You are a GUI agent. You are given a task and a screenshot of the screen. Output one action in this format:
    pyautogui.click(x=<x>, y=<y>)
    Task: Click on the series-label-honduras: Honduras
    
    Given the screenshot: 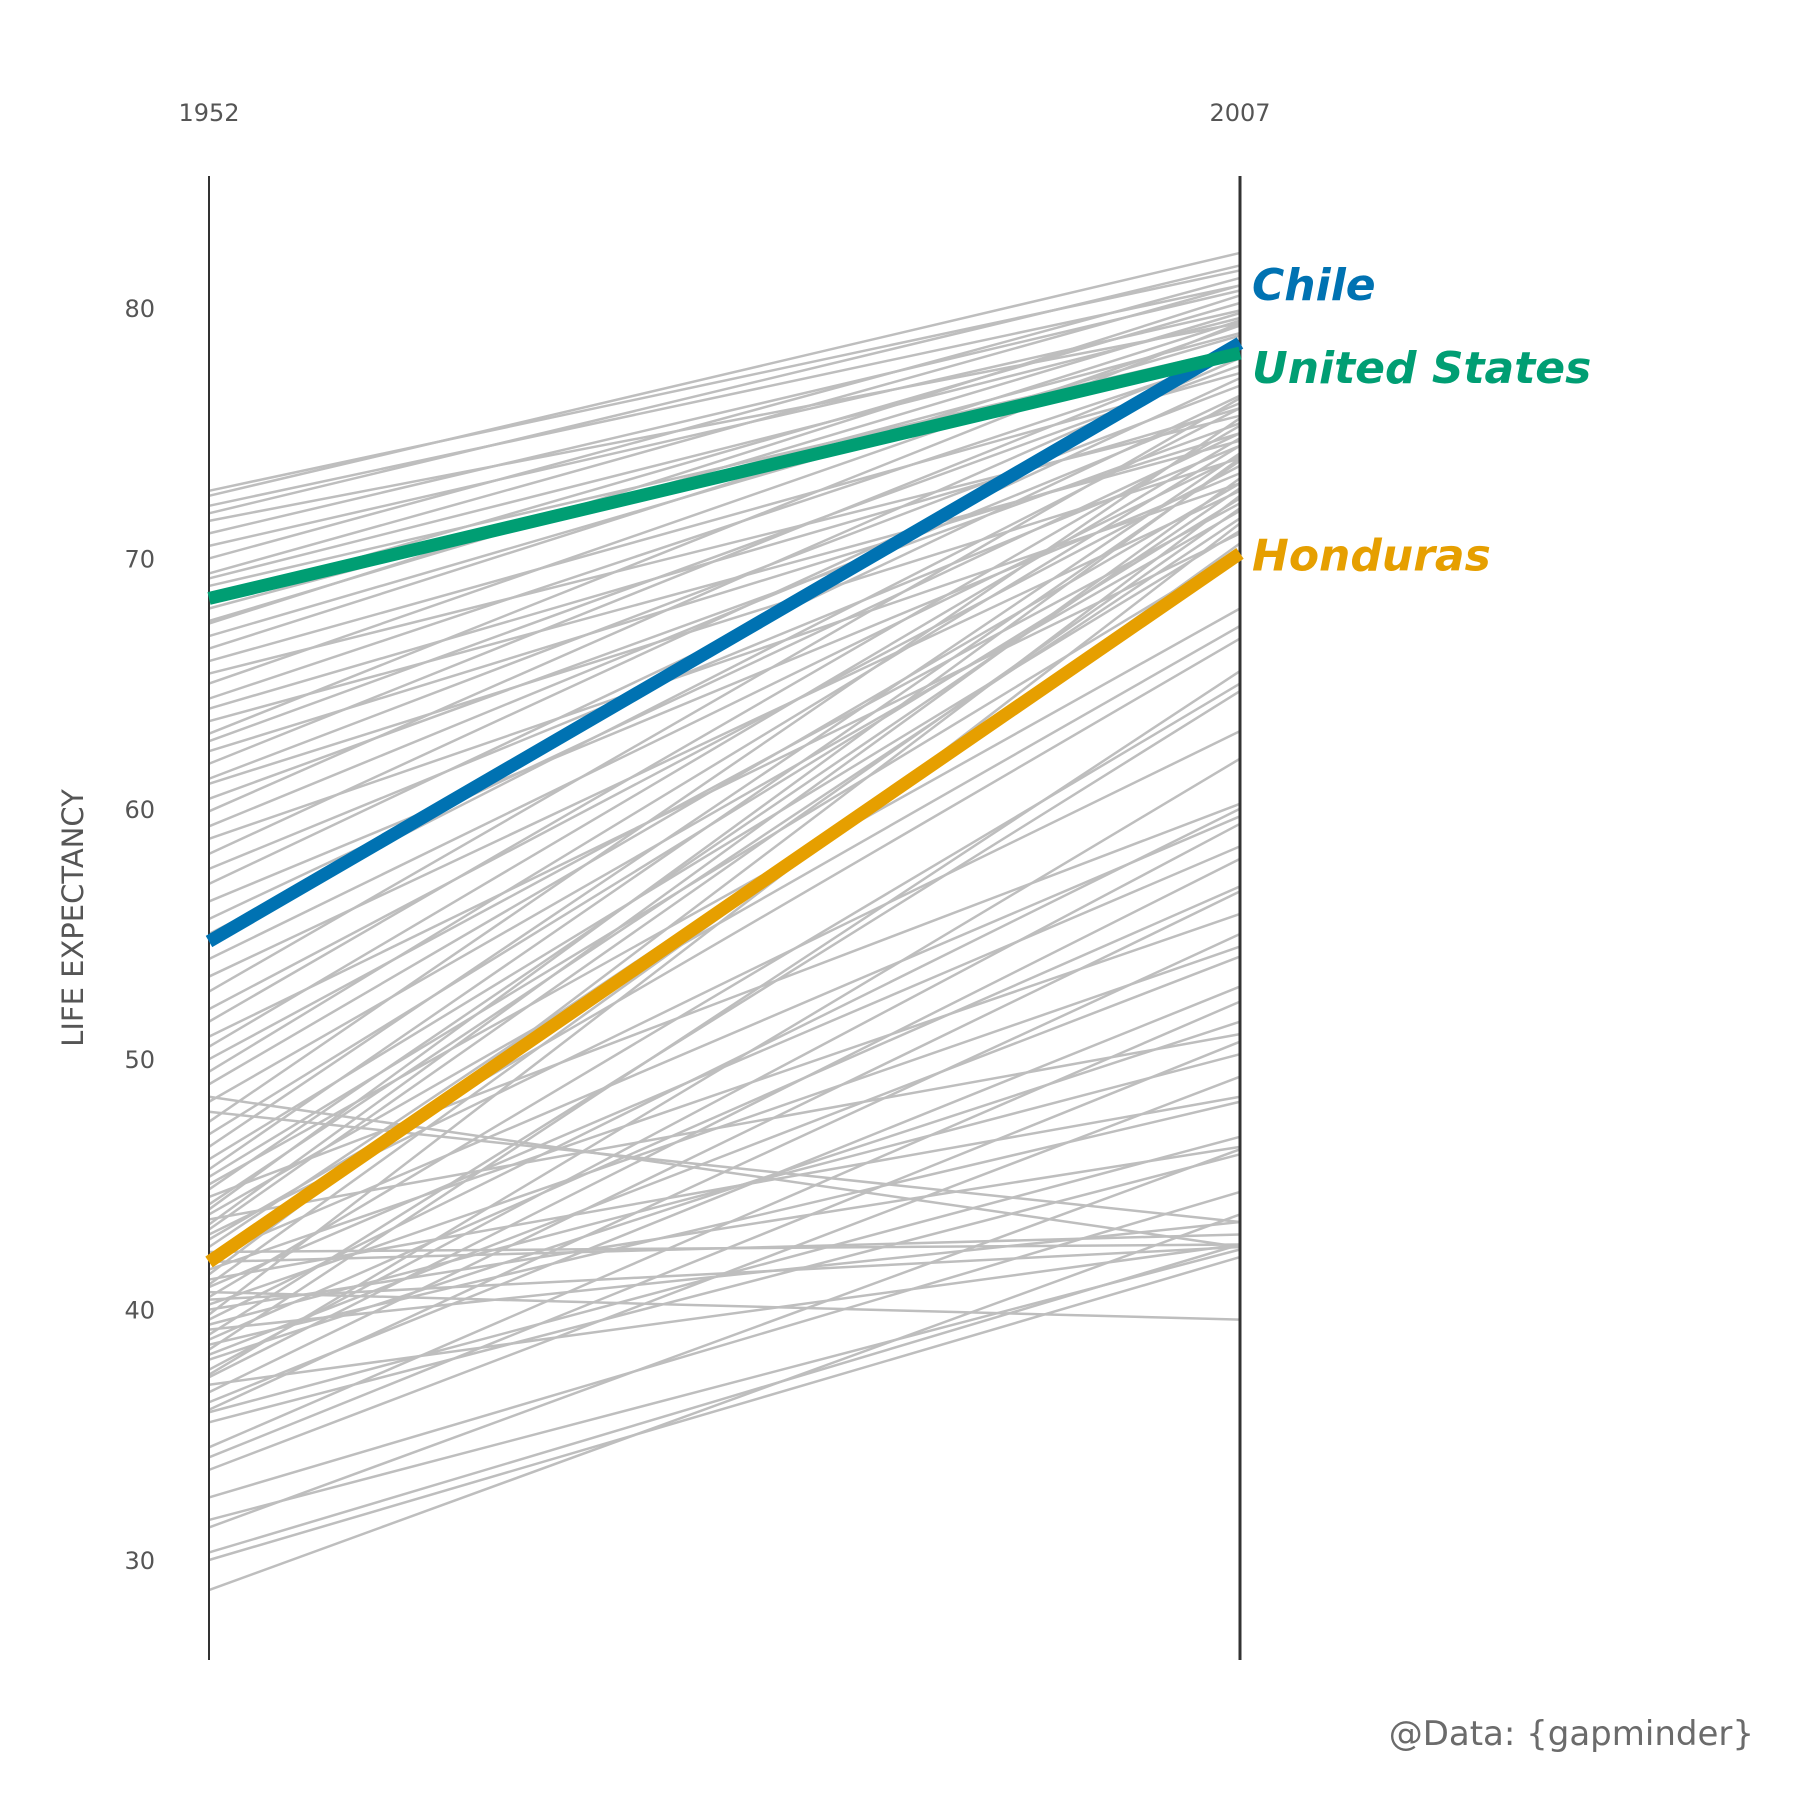 What is the action you would take?
    pyautogui.click(x=1371, y=555)
    